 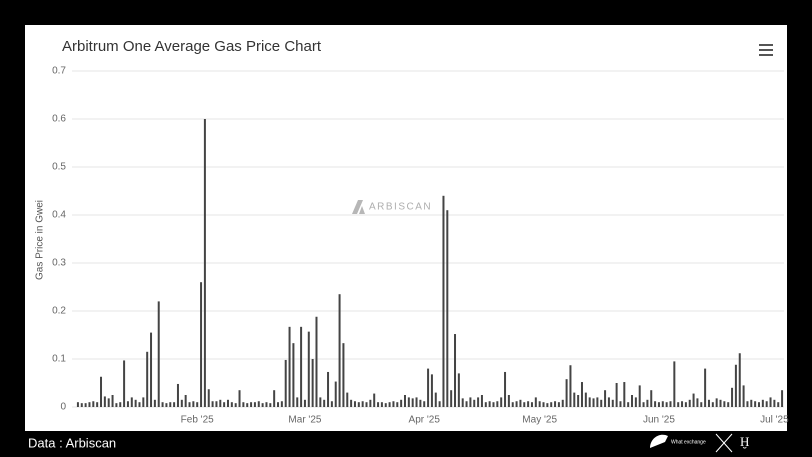 I want to click on menu-icon, so click(x=766, y=50).